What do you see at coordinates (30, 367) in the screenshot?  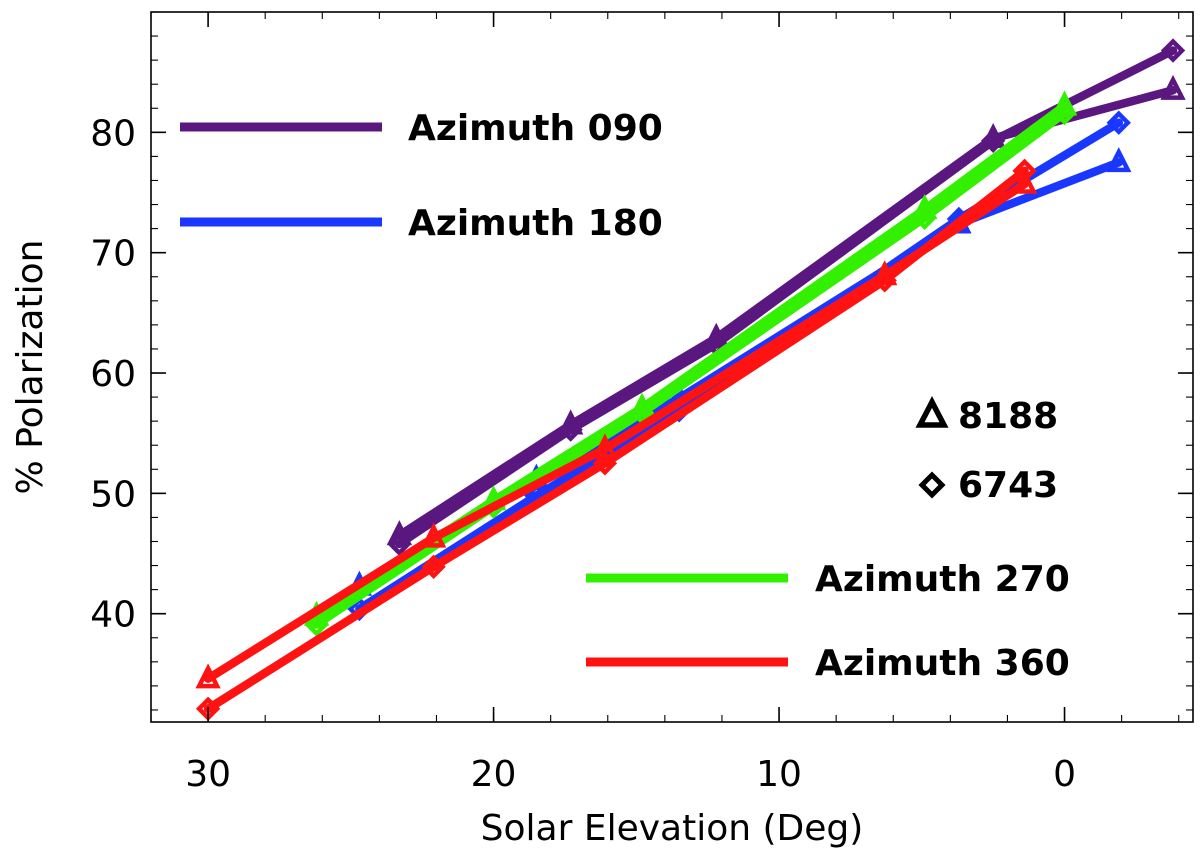 I see `y-axis-title: % Polarization` at bounding box center [30, 367].